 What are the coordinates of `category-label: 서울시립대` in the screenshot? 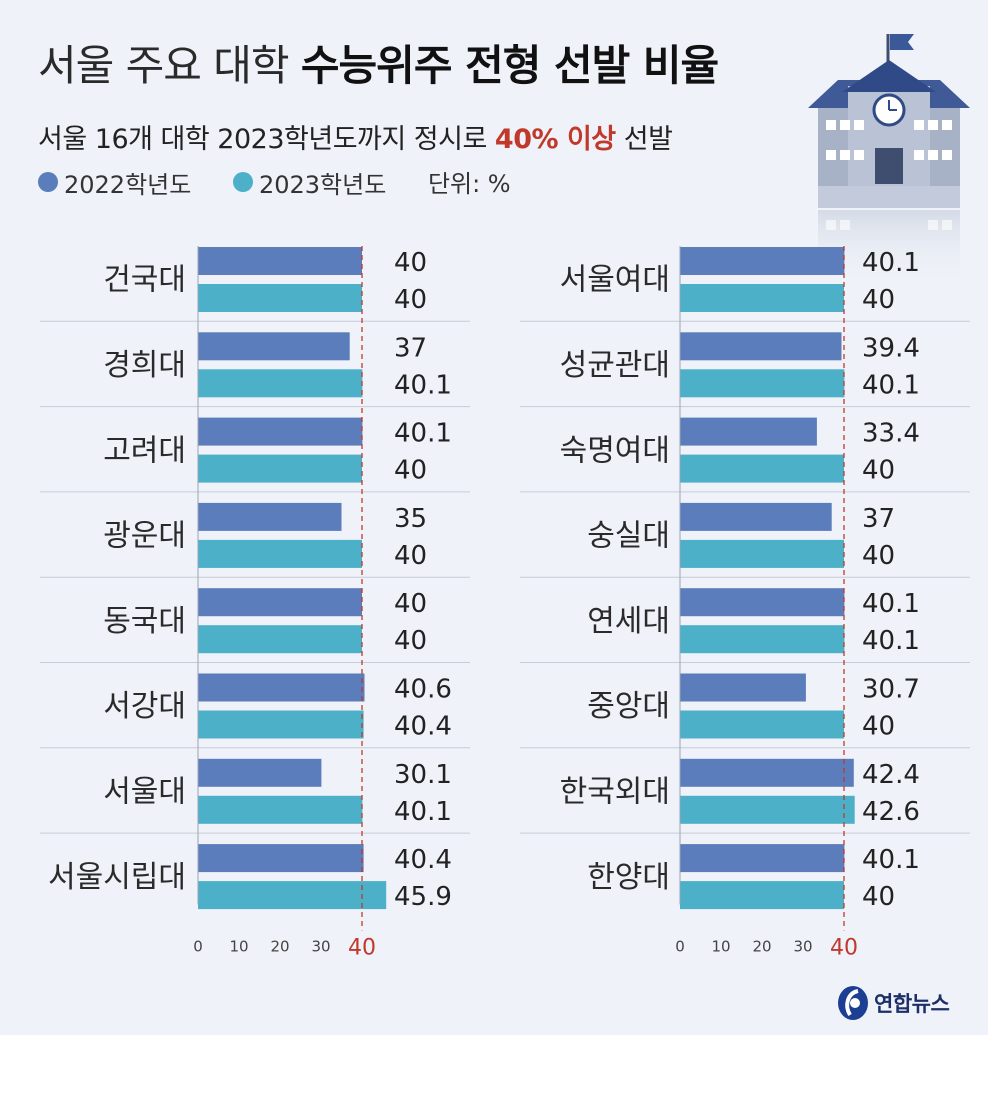 It's located at (117, 877).